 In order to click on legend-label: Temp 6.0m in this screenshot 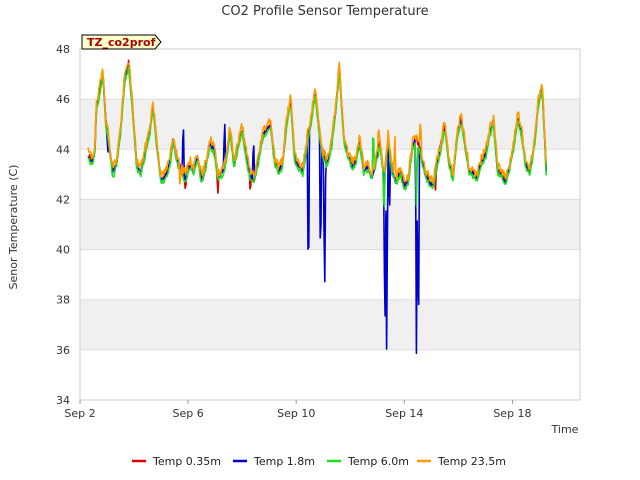, I will do `click(378, 461)`.